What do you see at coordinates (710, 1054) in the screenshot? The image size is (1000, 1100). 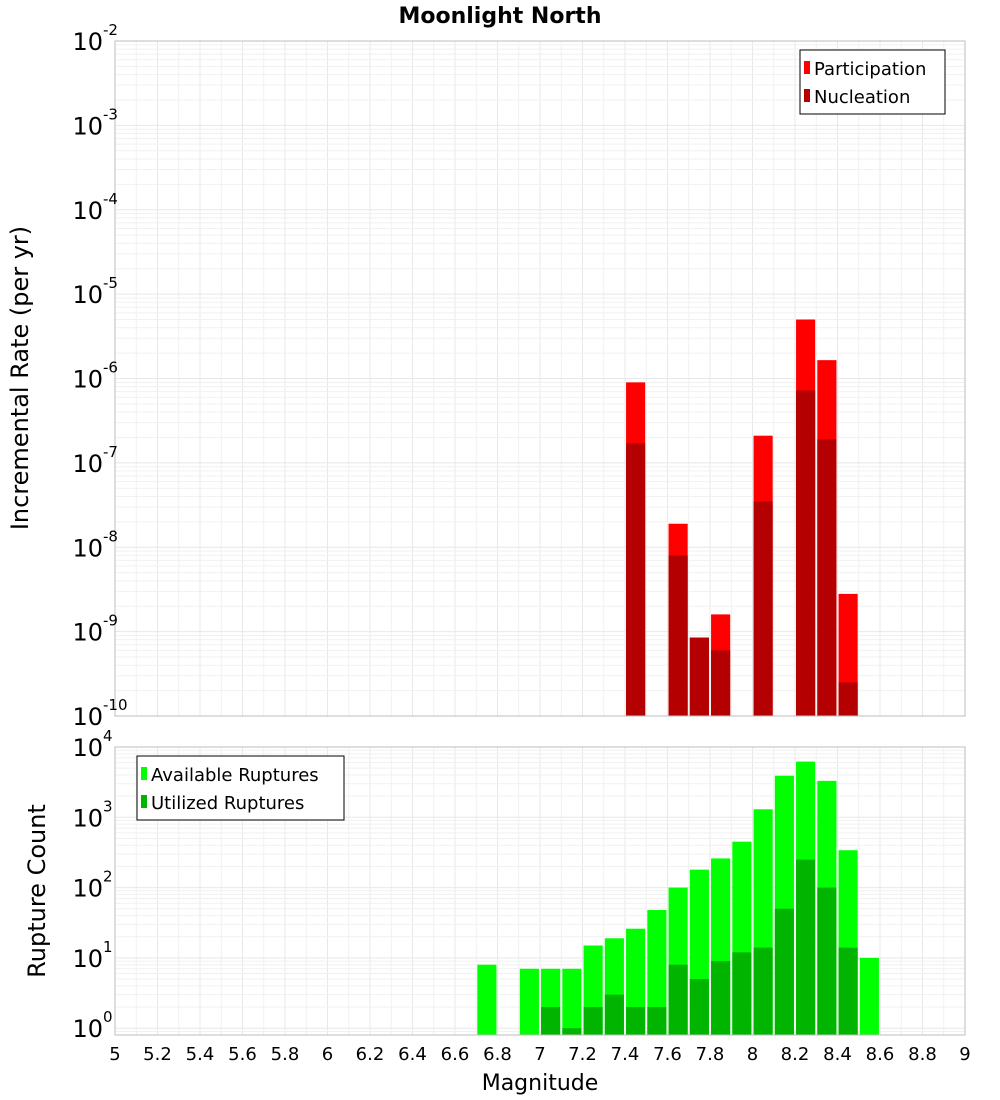 I see `x-tick-label: 7.8` at bounding box center [710, 1054].